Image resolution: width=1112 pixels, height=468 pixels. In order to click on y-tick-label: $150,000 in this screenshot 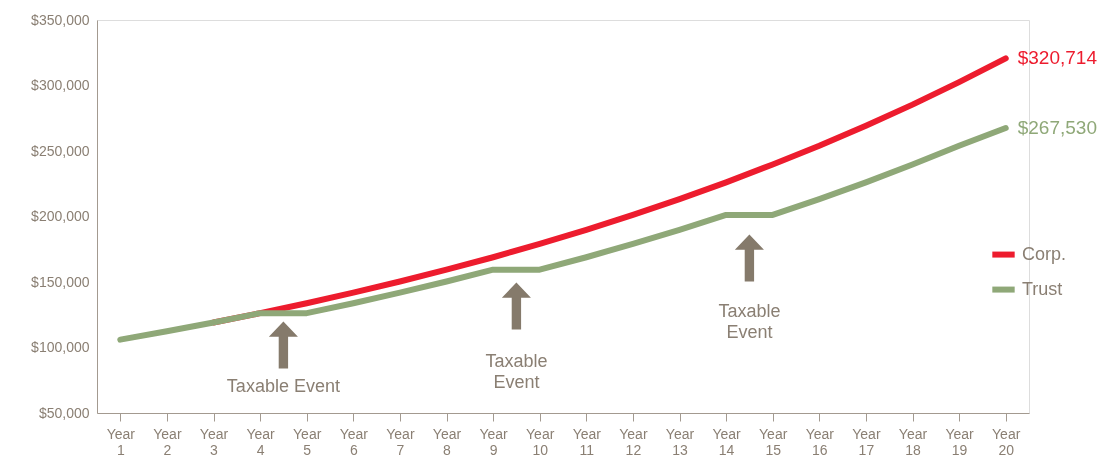, I will do `click(60, 281)`.